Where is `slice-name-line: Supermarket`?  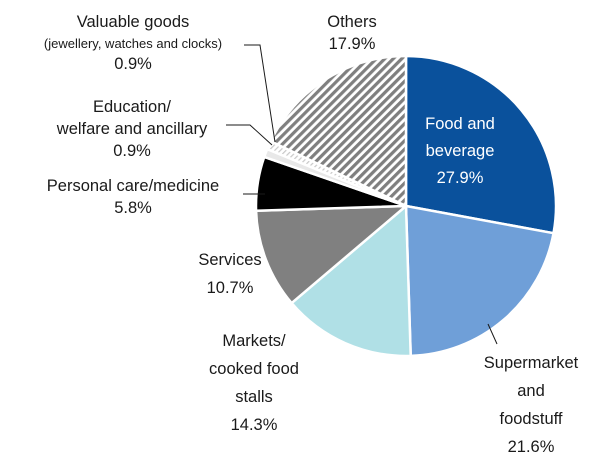 slice-name-line: Supermarket is located at coordinates (531, 363).